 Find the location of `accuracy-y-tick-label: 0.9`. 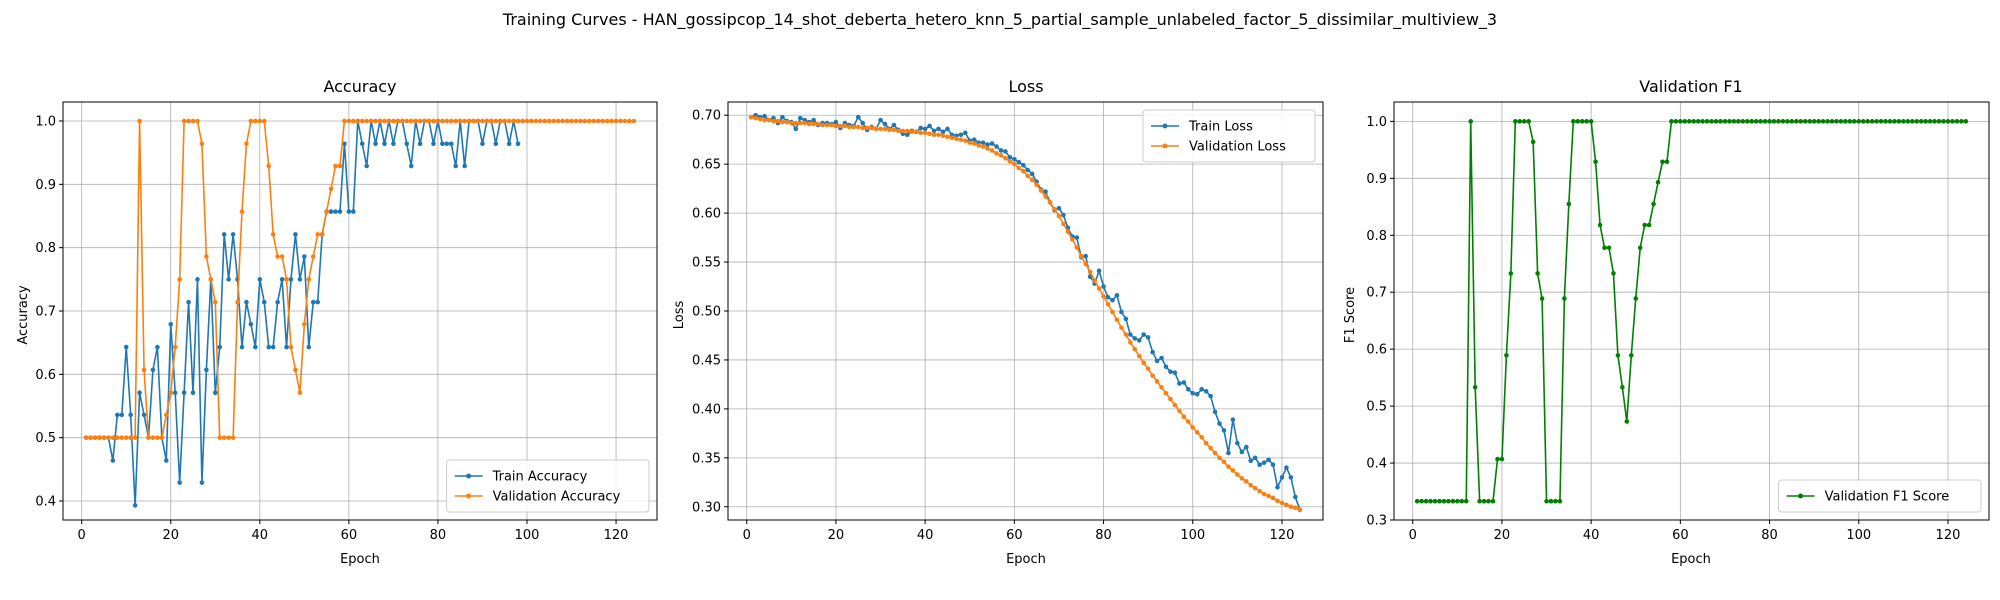

accuracy-y-tick-label: 0.9 is located at coordinates (45, 185).